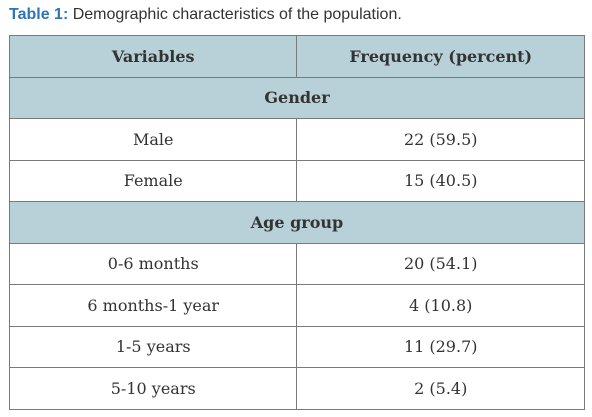  What do you see at coordinates (153, 305) in the screenshot?
I see `cell-variable: 6 months-1 year` at bounding box center [153, 305].